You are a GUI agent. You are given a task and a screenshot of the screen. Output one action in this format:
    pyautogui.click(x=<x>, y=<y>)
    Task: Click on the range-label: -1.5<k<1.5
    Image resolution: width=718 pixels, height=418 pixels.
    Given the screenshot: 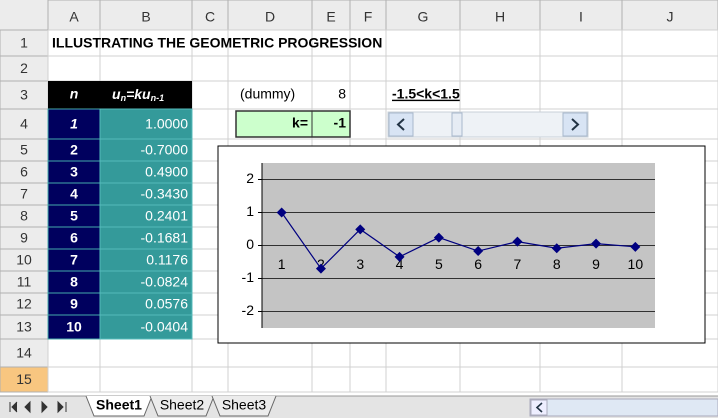 What is the action you would take?
    pyautogui.click(x=426, y=94)
    